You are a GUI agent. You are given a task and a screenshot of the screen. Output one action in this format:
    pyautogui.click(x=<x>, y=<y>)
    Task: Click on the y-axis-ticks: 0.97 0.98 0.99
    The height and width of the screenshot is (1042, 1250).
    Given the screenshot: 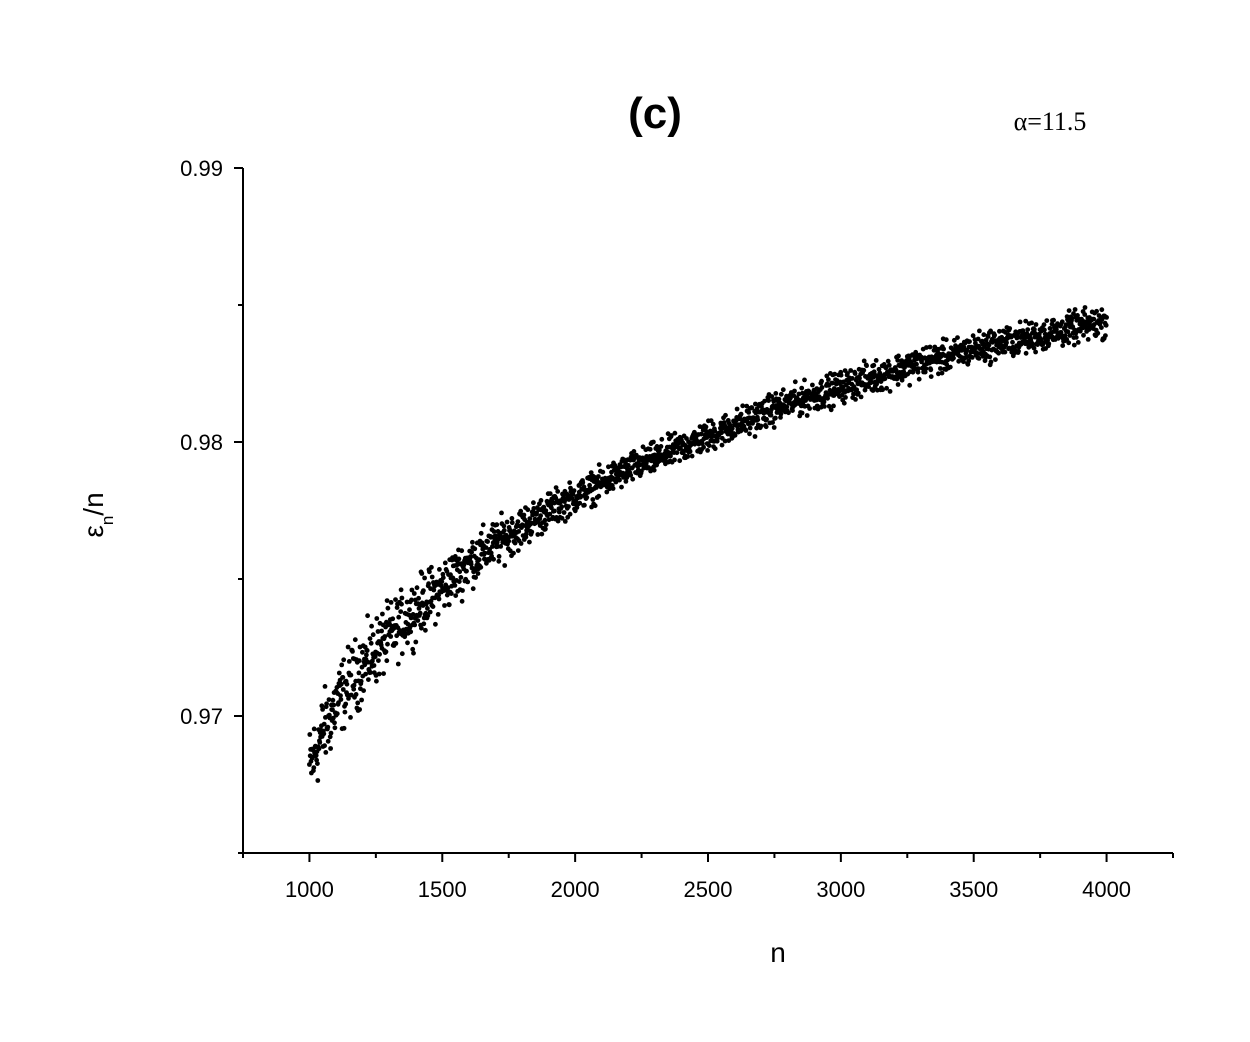 What is the action you would take?
    pyautogui.click(x=211, y=505)
    